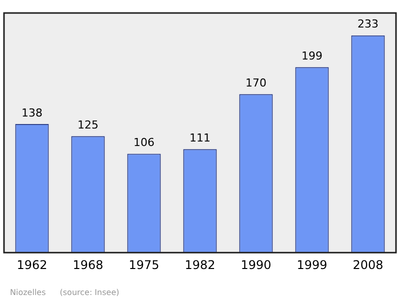 This screenshot has width=400, height=299. What do you see at coordinates (32, 113) in the screenshot?
I see `data-label: 138` at bounding box center [32, 113].